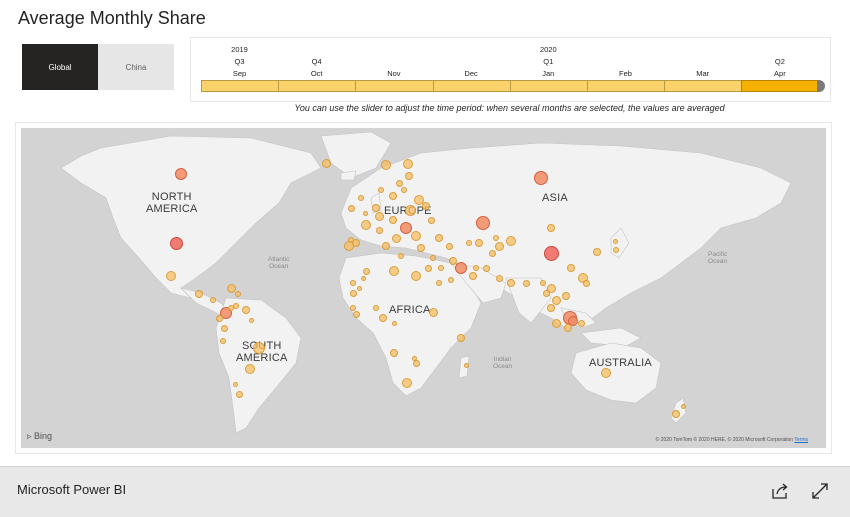  I want to click on timeline-handle, so click(820, 86).